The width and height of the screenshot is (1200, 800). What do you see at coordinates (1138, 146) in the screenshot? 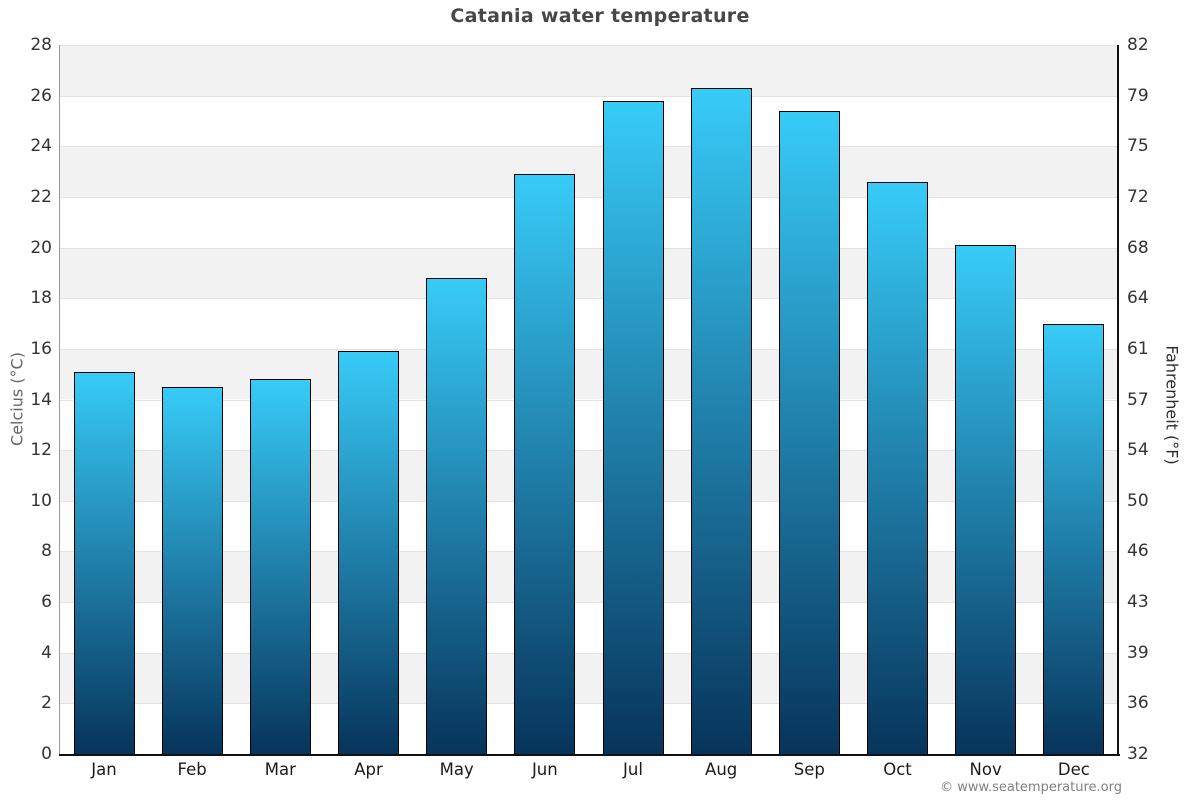
I see `y-tick-label-fahrenheit: 75` at bounding box center [1138, 146].